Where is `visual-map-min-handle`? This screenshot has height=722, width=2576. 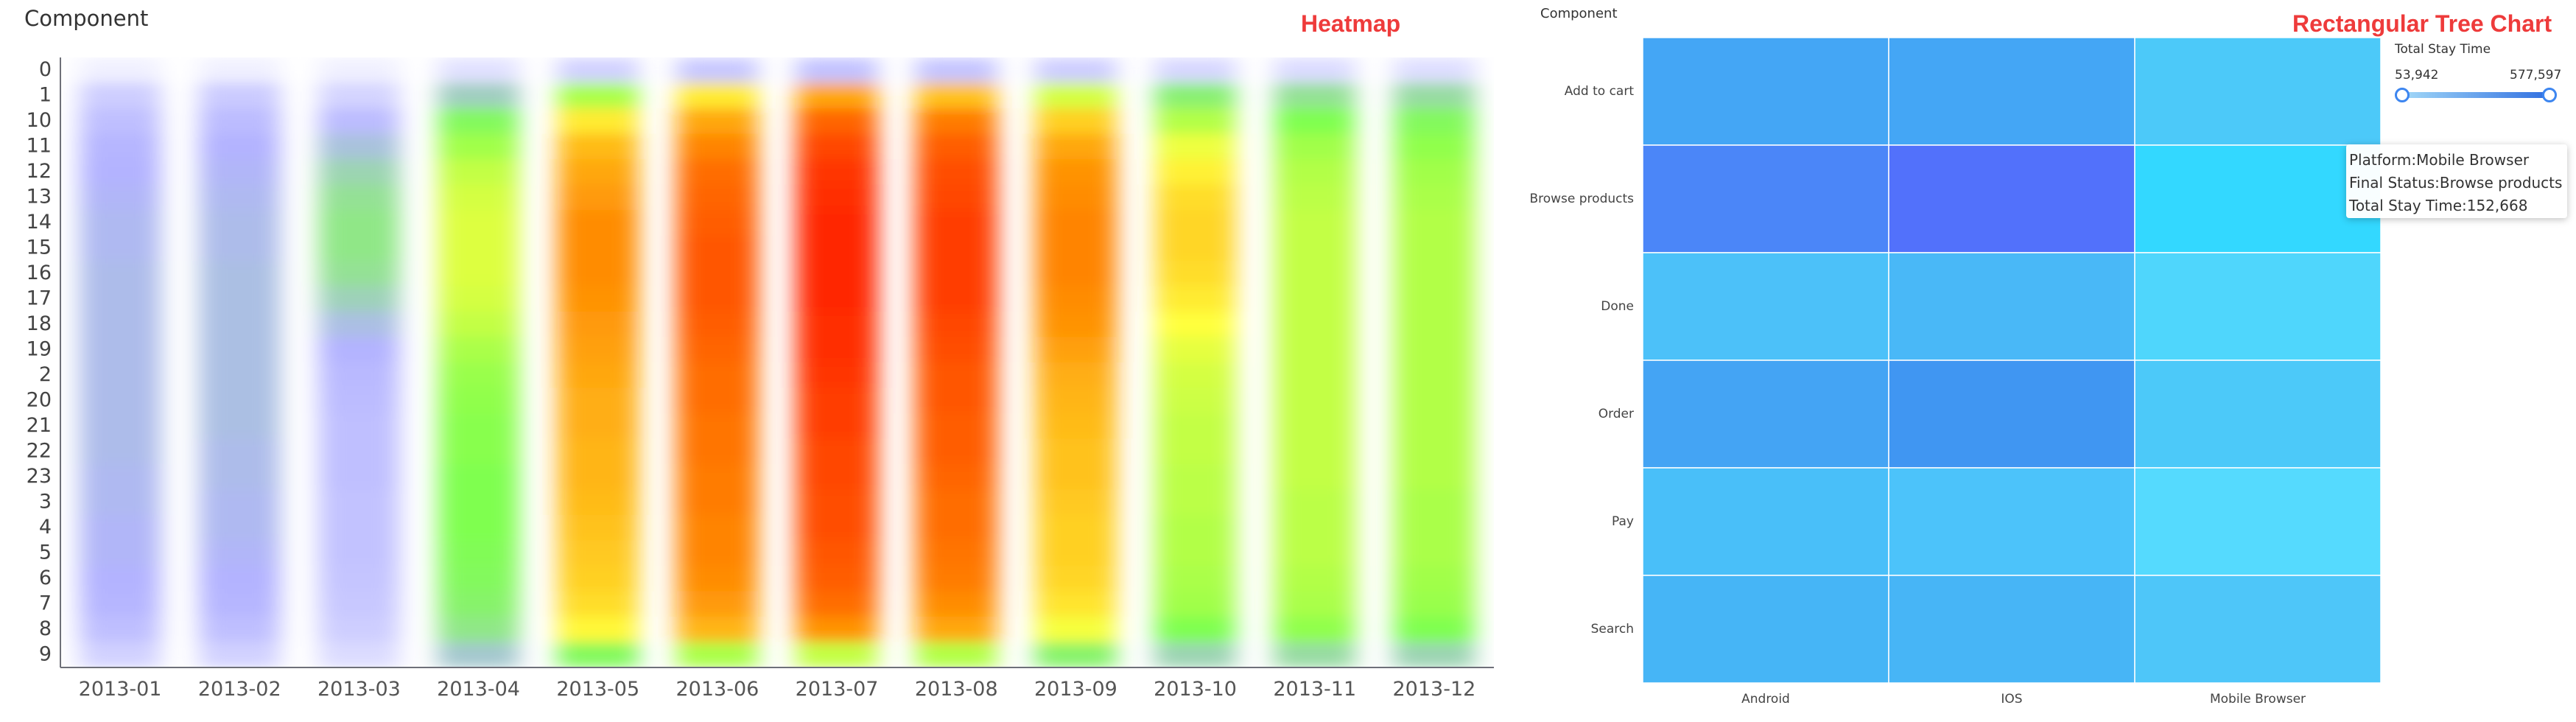
visual-map-min-handle is located at coordinates (2402, 95).